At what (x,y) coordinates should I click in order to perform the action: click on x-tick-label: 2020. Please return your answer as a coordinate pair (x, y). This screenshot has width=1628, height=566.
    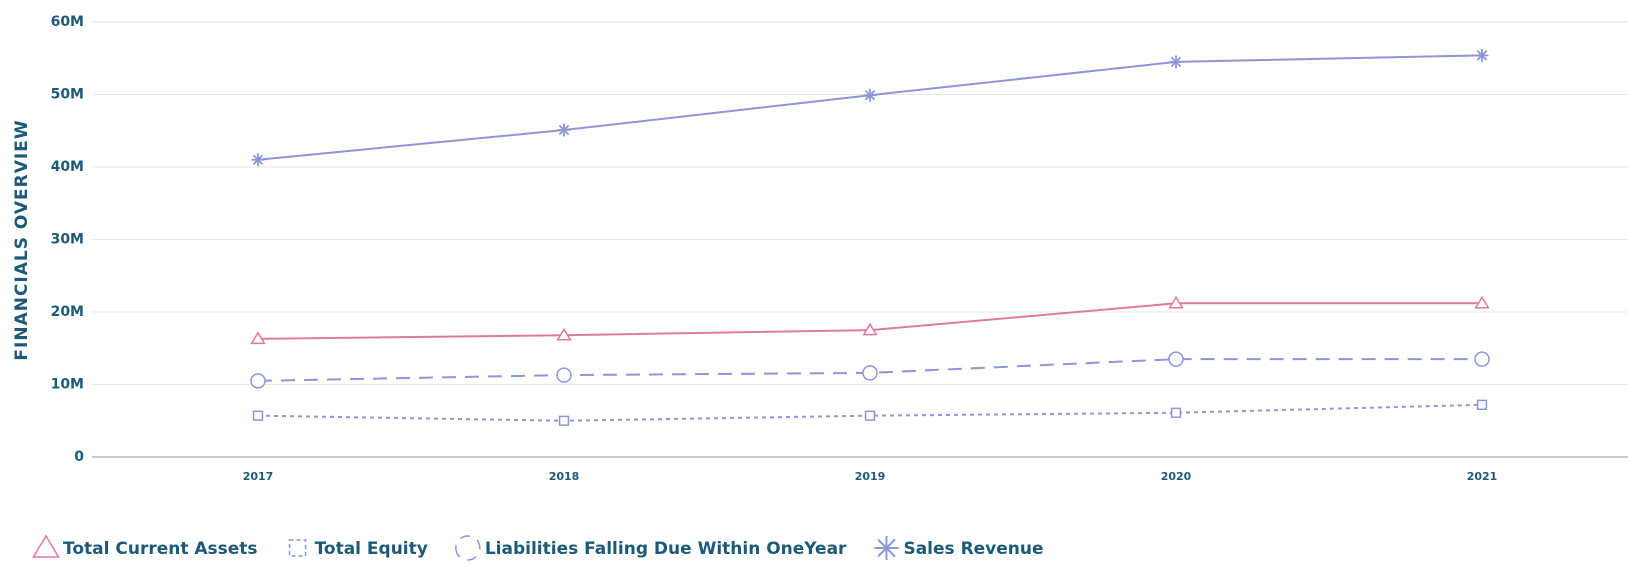
    Looking at the image, I should click on (1176, 476).